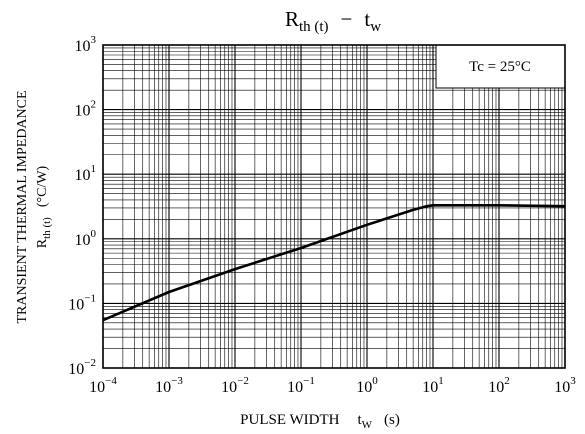 The height and width of the screenshot is (434, 585). I want to click on y-axis-label-line1: TRANSIENT THERMAL IMPEDANCE, so click(22, 206).